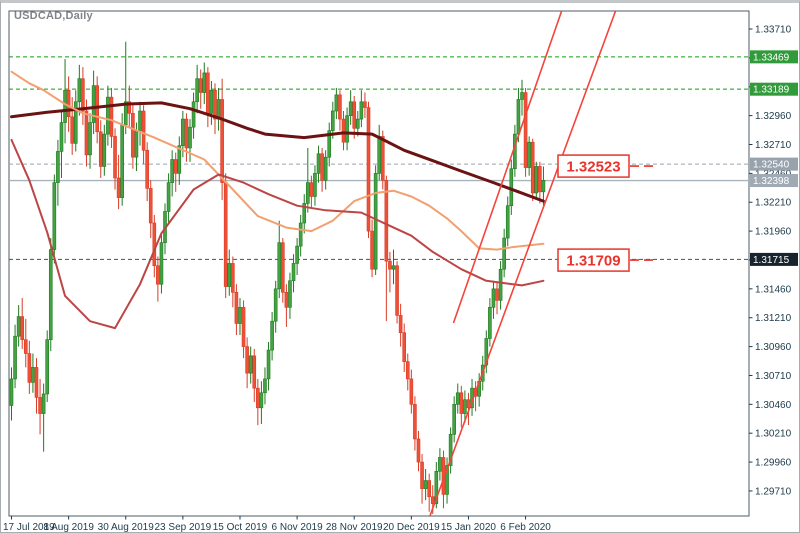 The image size is (800, 533). What do you see at coordinates (277, 152) in the screenshot?
I see `ma-dark-maroon` at bounding box center [277, 152].